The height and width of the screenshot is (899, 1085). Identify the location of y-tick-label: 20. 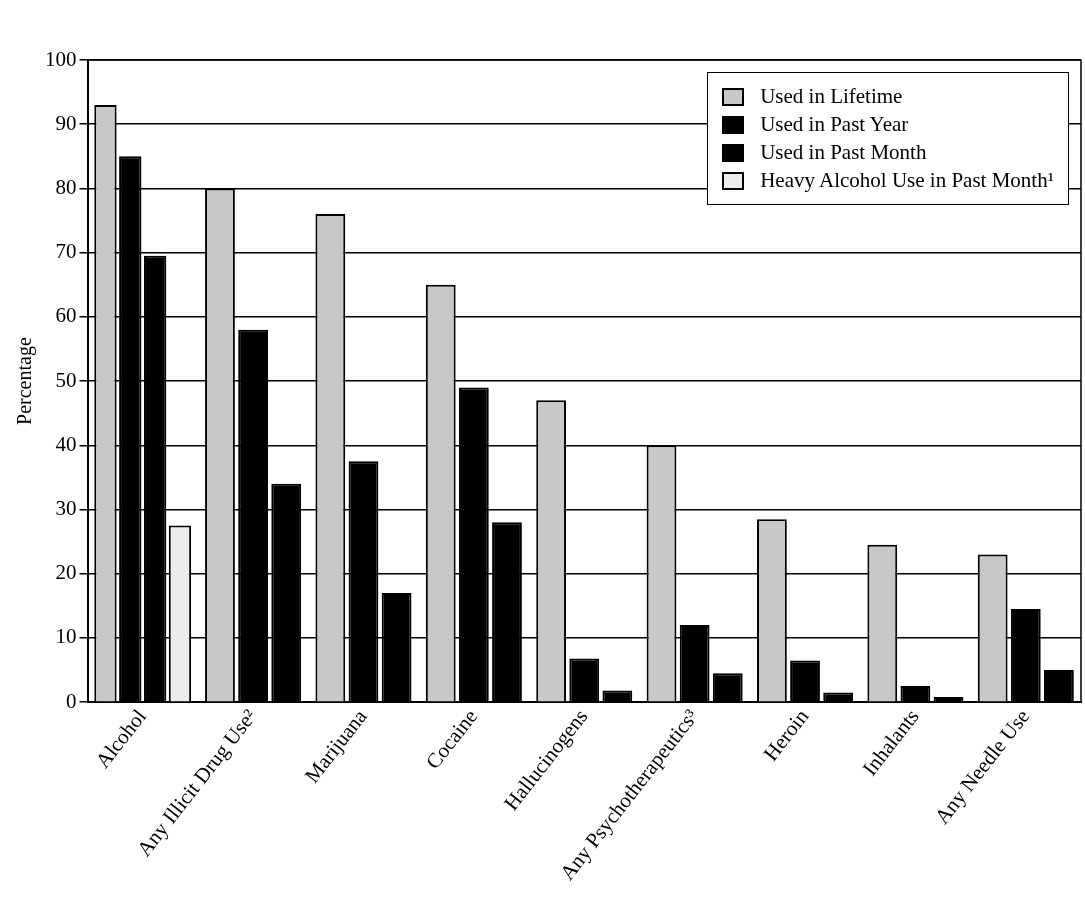
(66, 572).